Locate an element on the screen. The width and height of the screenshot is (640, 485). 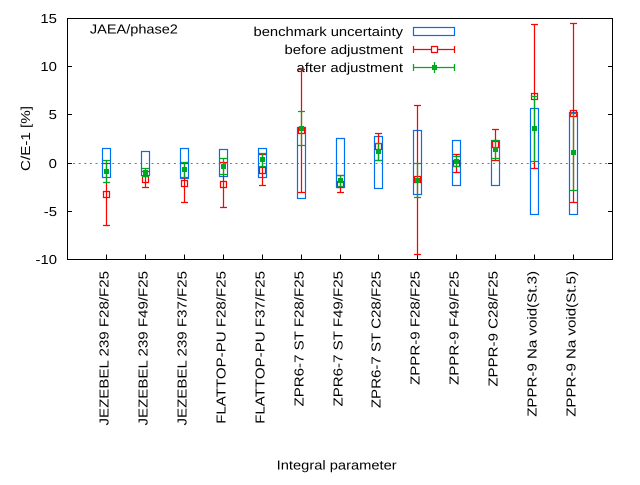
svg-text: JEZEBEL 239 F28/F25 is located at coordinates (103, 348).